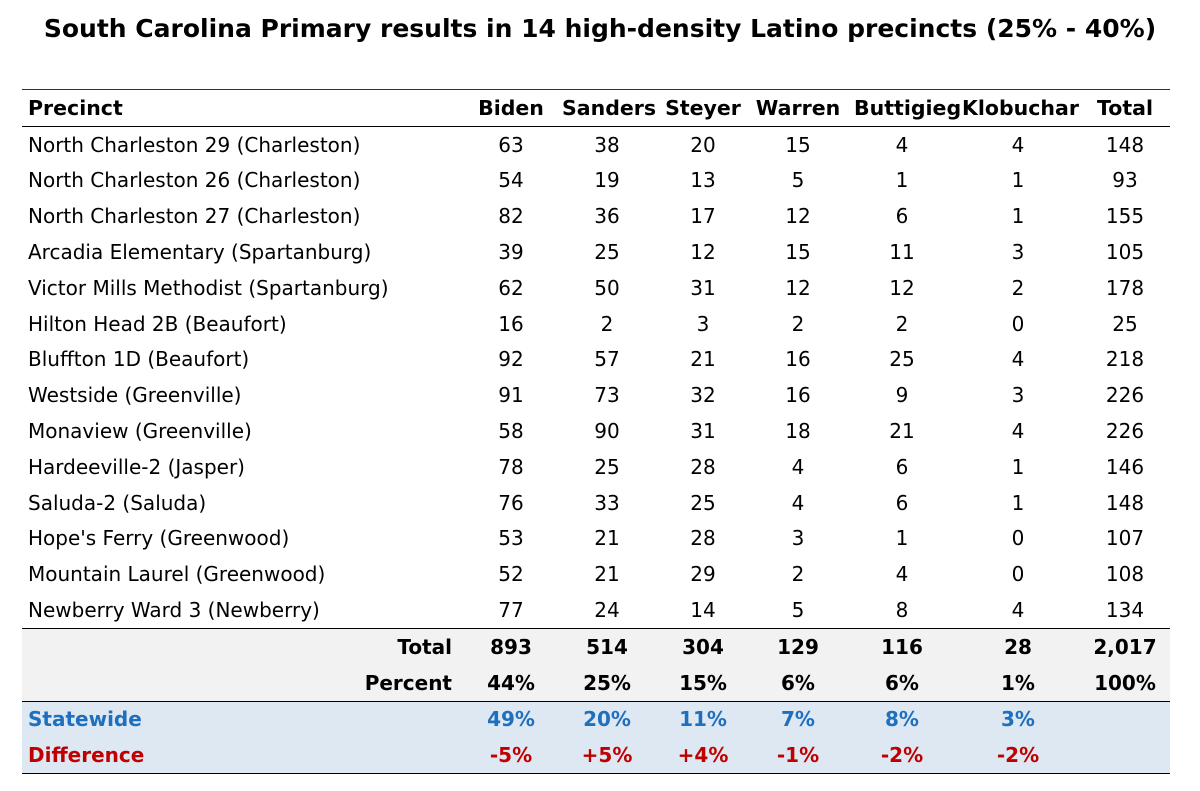 The image size is (1200, 791). I want to click on cell-biden: 16, so click(511, 323).